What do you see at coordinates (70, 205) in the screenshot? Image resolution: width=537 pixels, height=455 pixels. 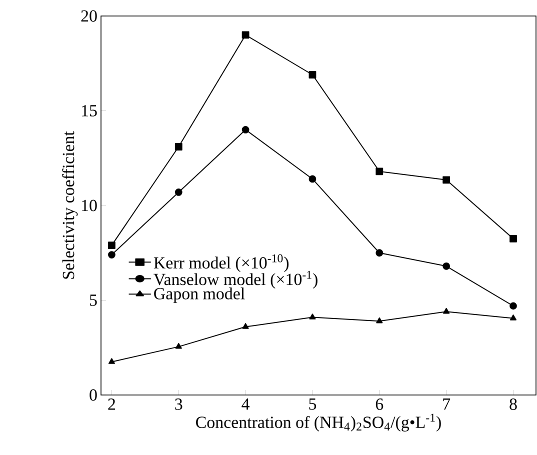 I see `y-axis-title: Selectivity coefficient` at bounding box center [70, 205].